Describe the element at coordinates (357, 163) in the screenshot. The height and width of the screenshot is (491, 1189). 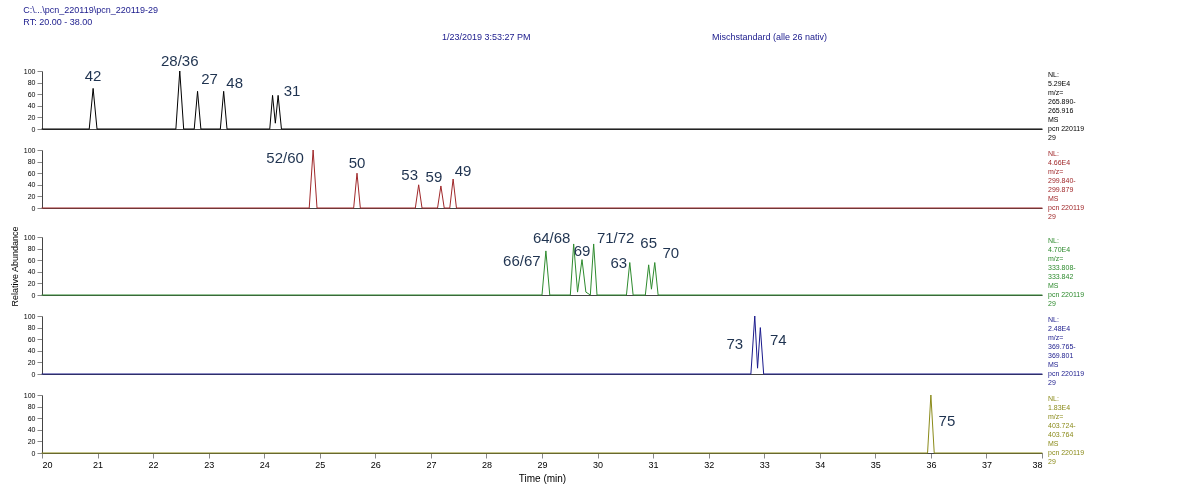
I see `annotation: 50` at that location.